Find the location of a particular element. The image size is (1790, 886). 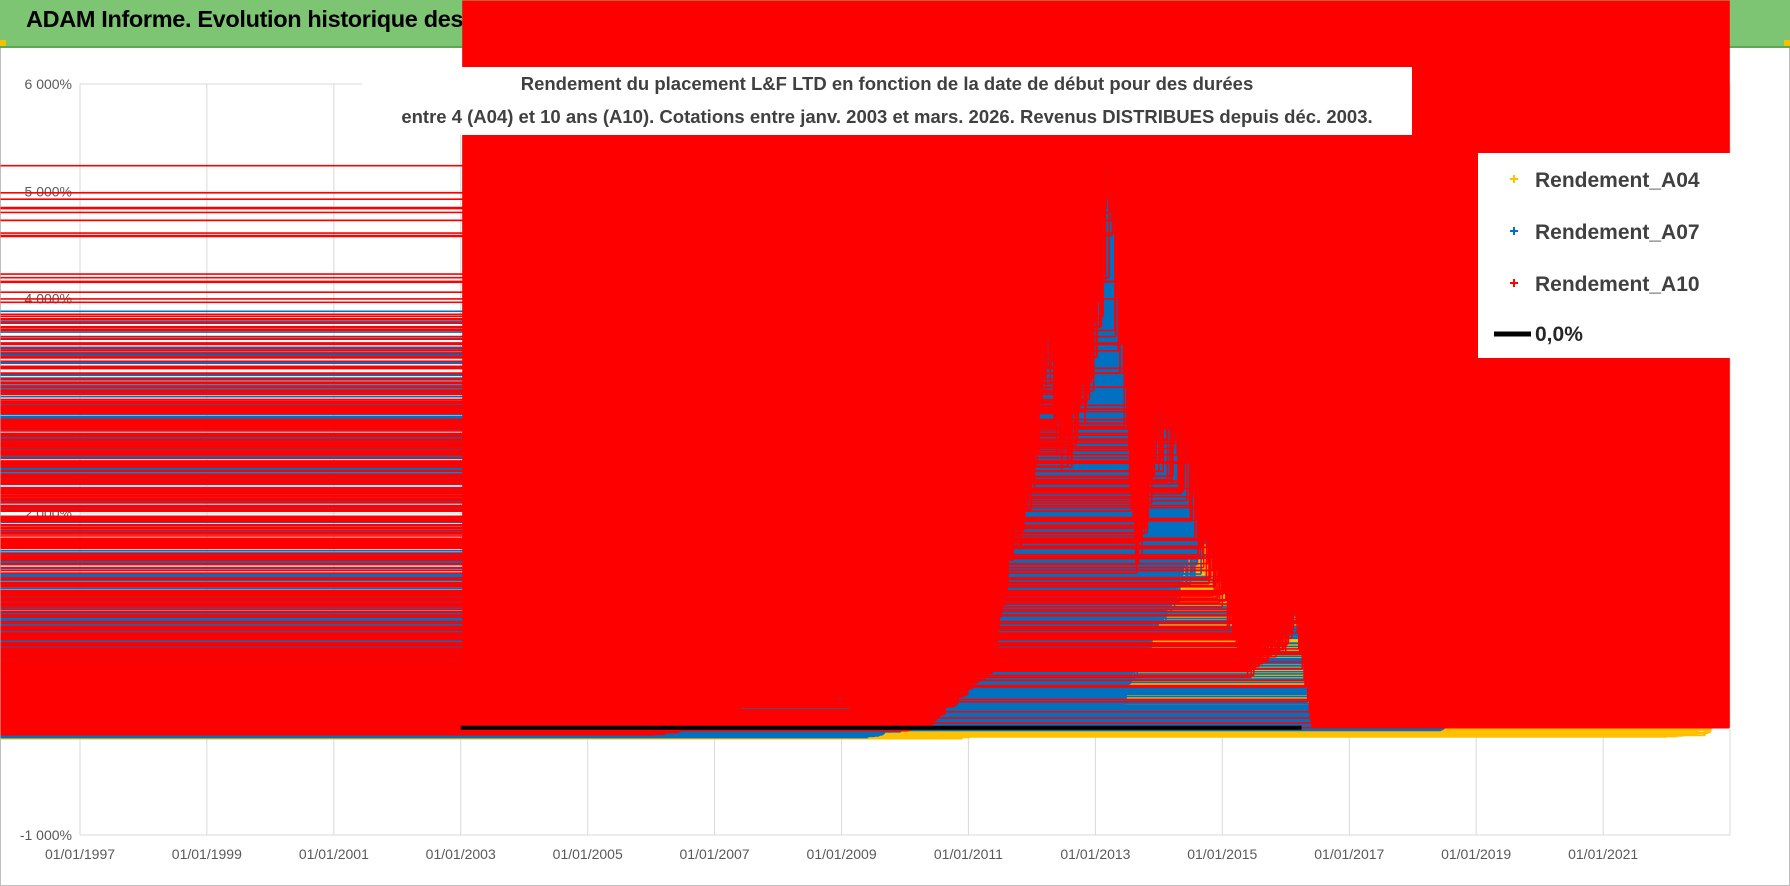

x-tick-label: 01/01/1997 is located at coordinates (80, 854).